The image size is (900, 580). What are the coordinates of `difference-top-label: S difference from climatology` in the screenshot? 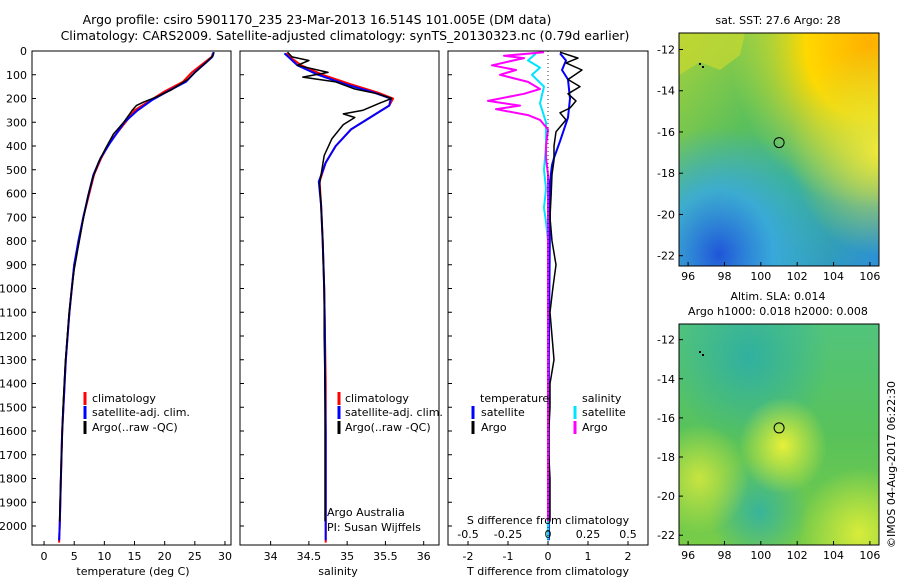 It's located at (548, 520).